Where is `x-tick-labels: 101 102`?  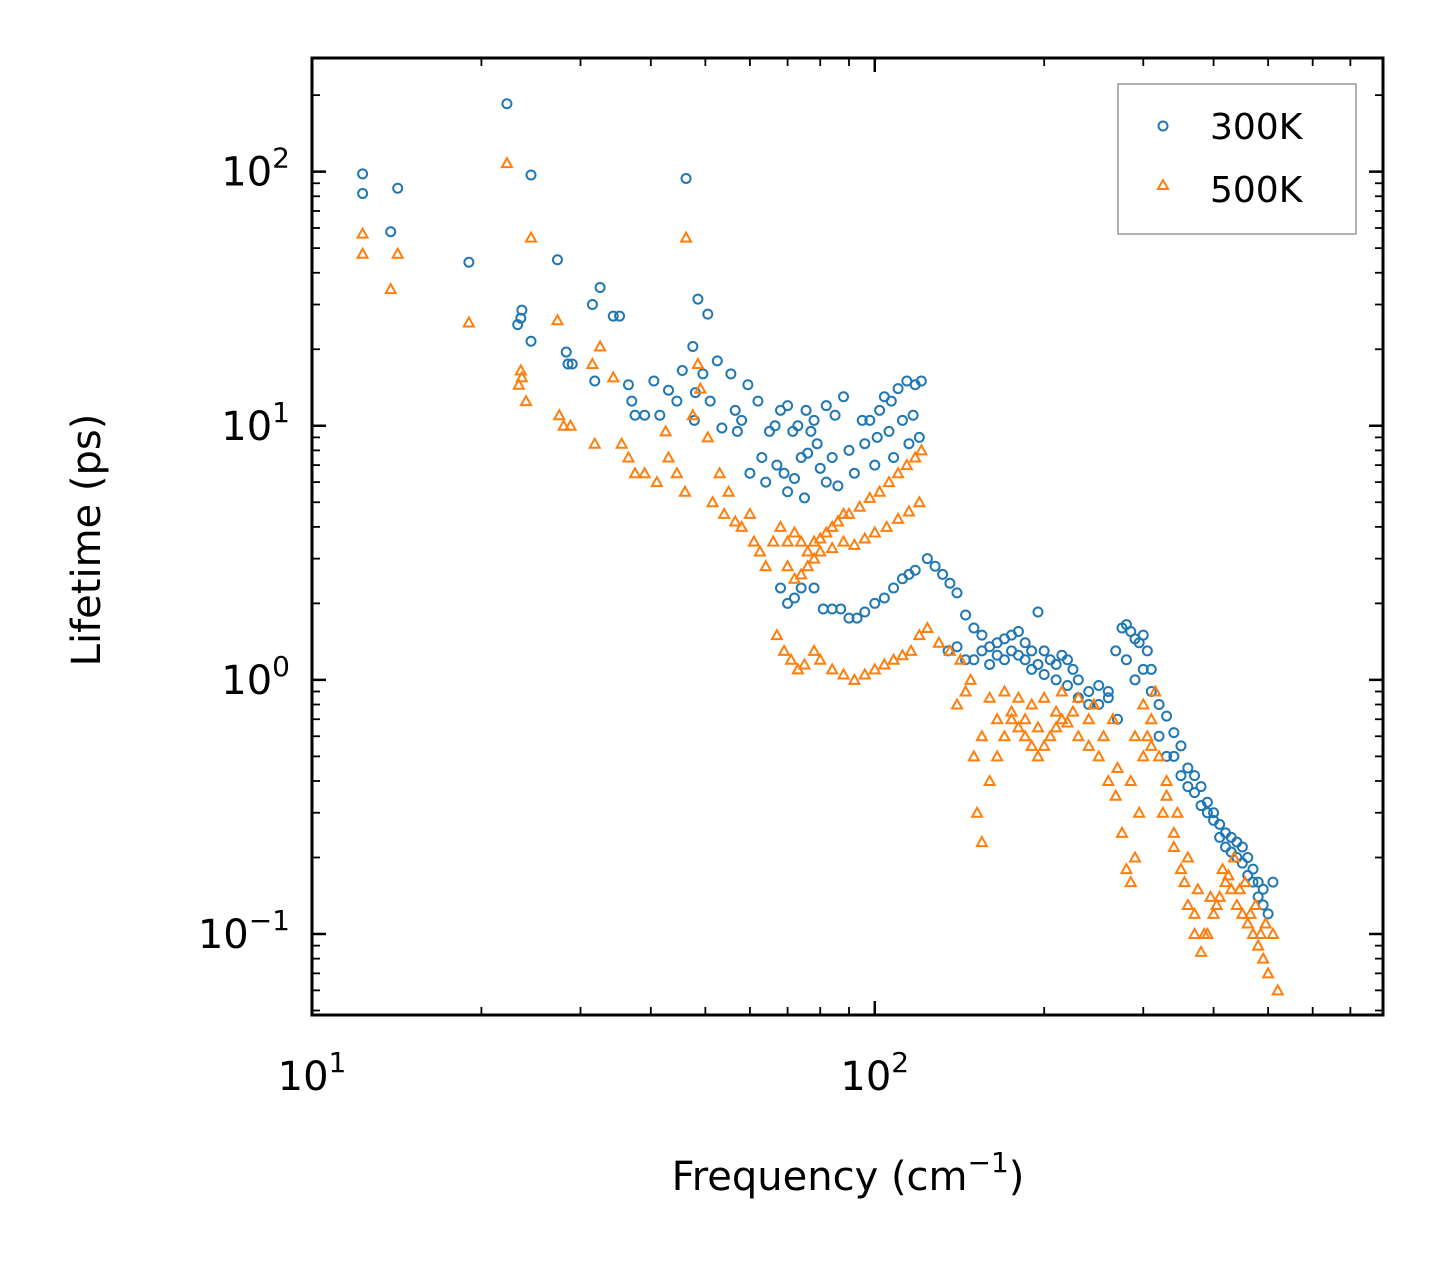 x-tick-labels: 101 102 is located at coordinates (594, 1073).